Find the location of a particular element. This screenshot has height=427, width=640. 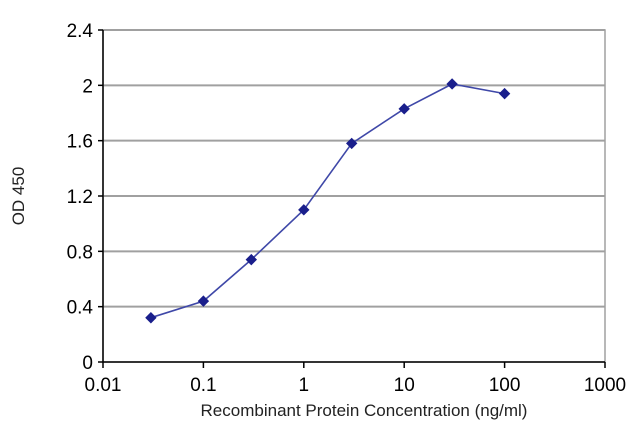

x-tick-label: 0.1 is located at coordinates (203, 385).